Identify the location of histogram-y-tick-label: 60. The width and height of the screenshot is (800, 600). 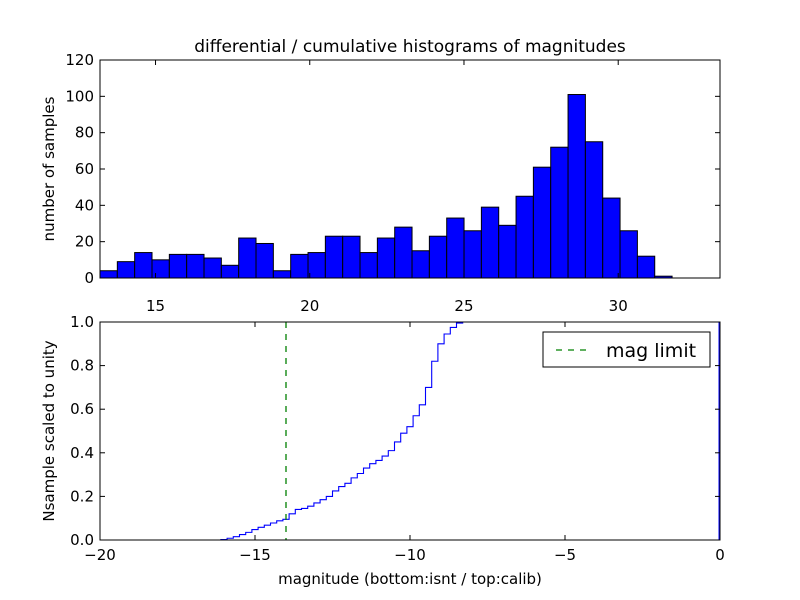
(84, 169).